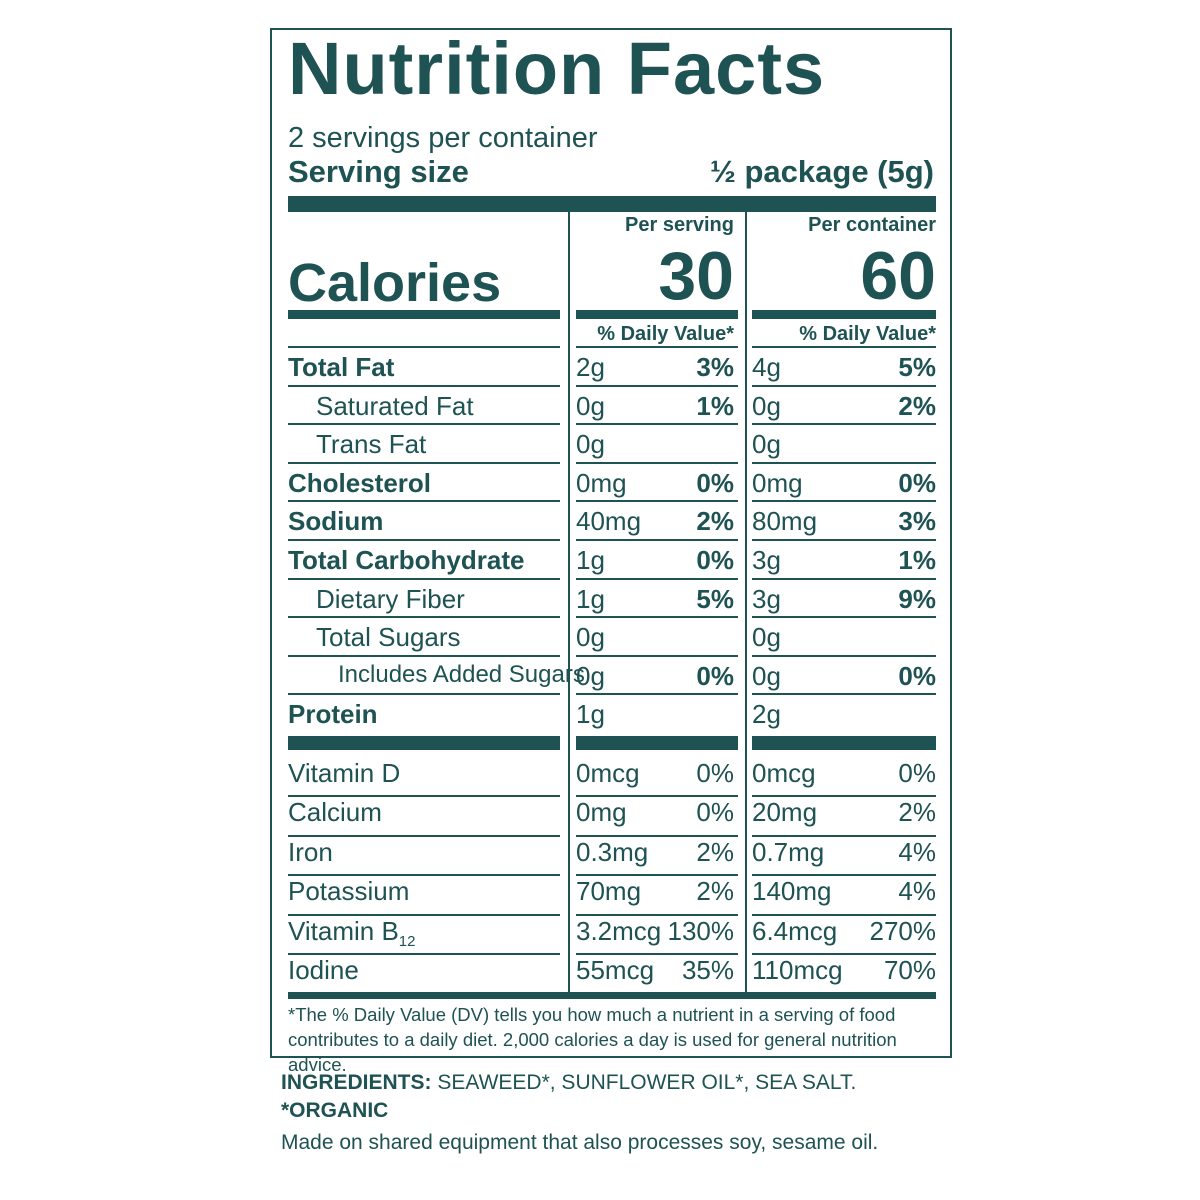  I want to click on label-title: Nutrition Facts, so click(557, 68).